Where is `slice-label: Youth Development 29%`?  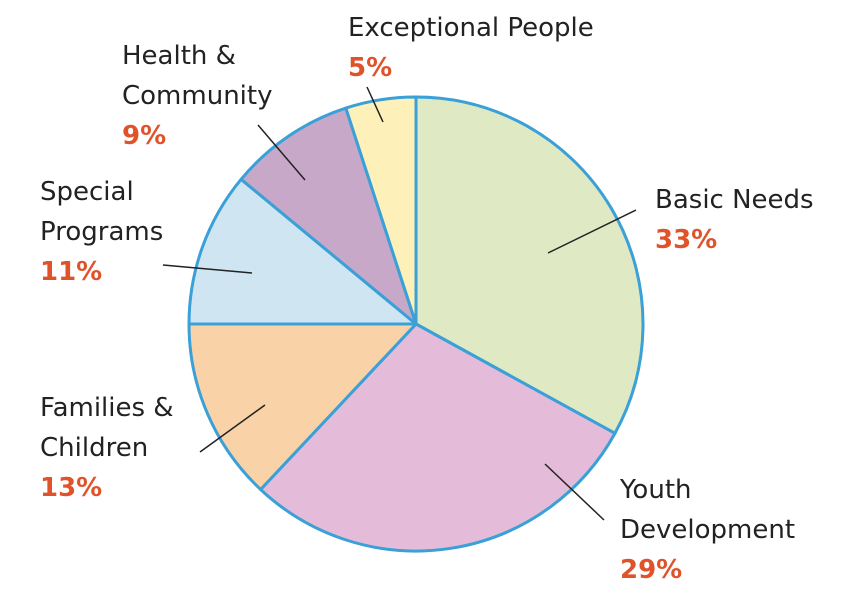 slice-label: Youth Development 29% is located at coordinates (707, 530).